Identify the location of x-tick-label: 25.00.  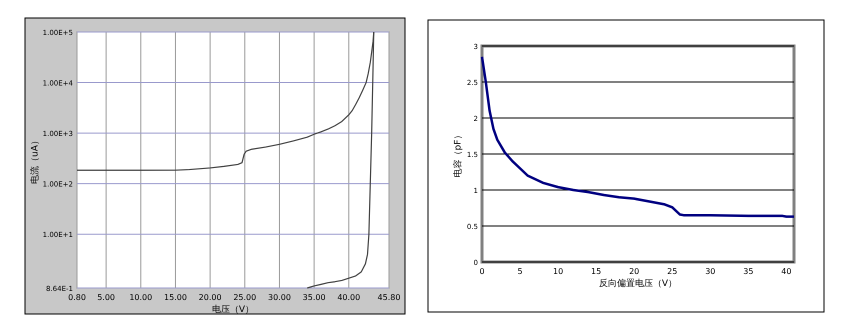
(244, 297).